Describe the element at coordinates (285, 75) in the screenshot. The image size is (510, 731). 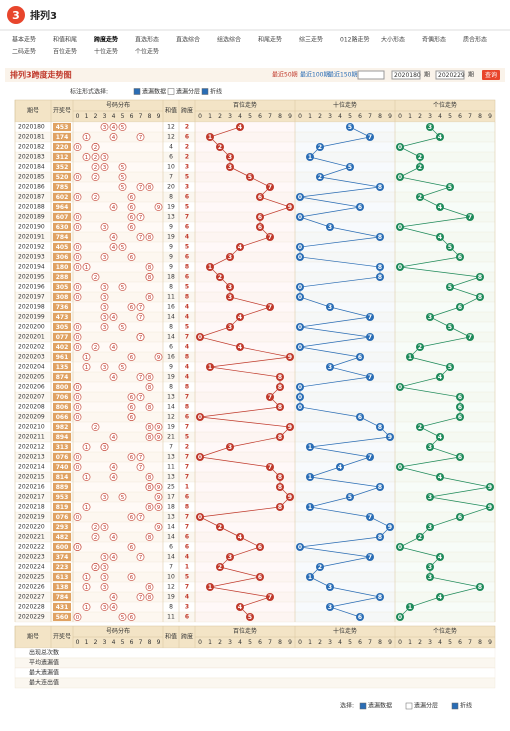
I see `range-link: 最近50期` at that location.